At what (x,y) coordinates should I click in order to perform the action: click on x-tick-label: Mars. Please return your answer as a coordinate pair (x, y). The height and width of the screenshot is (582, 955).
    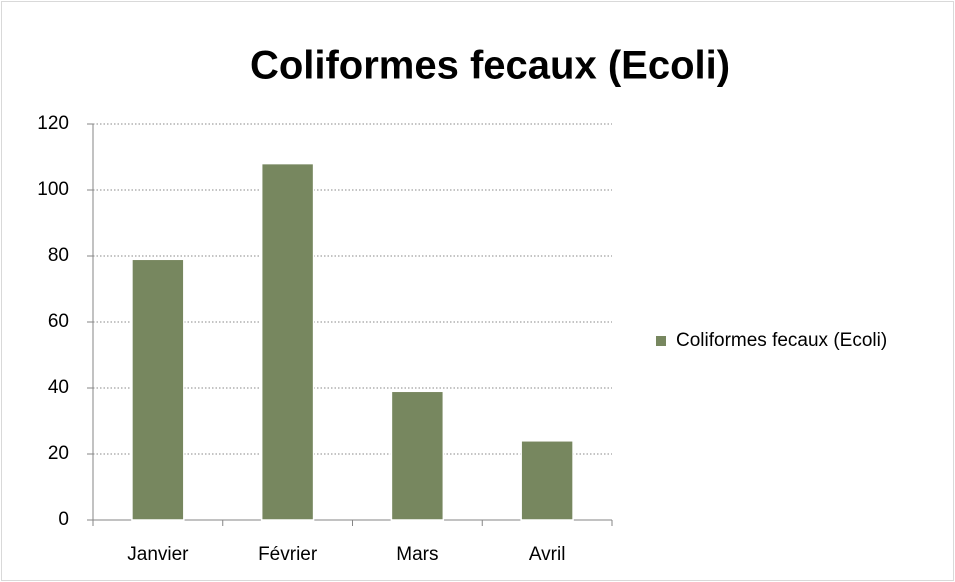
    Looking at the image, I should click on (417, 554).